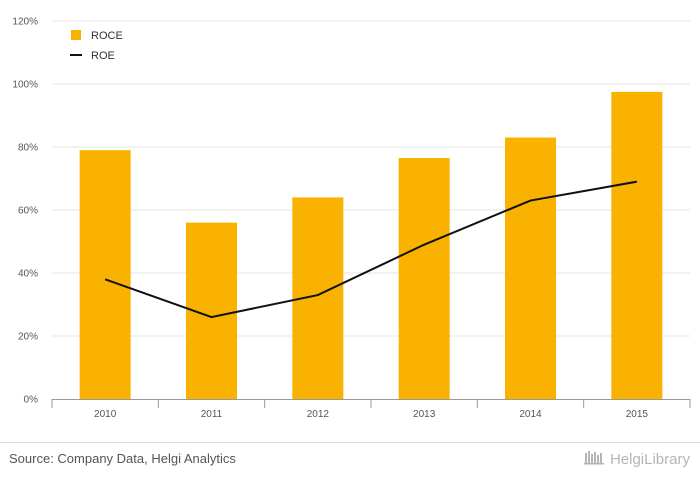  I want to click on x-axis: 2010 2011 2012 2013 2014 2015, so click(371, 409).